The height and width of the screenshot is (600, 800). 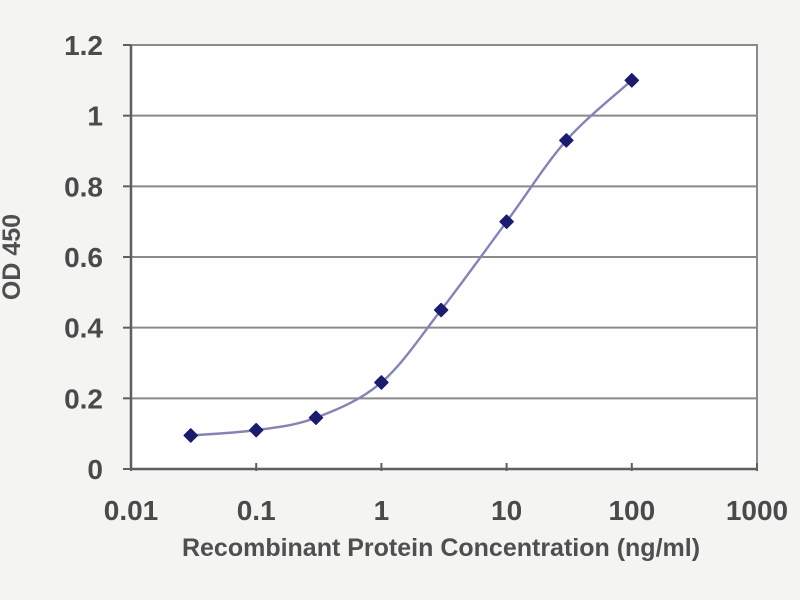 What do you see at coordinates (13, 257) in the screenshot?
I see `y-axis-title: OD 450` at bounding box center [13, 257].